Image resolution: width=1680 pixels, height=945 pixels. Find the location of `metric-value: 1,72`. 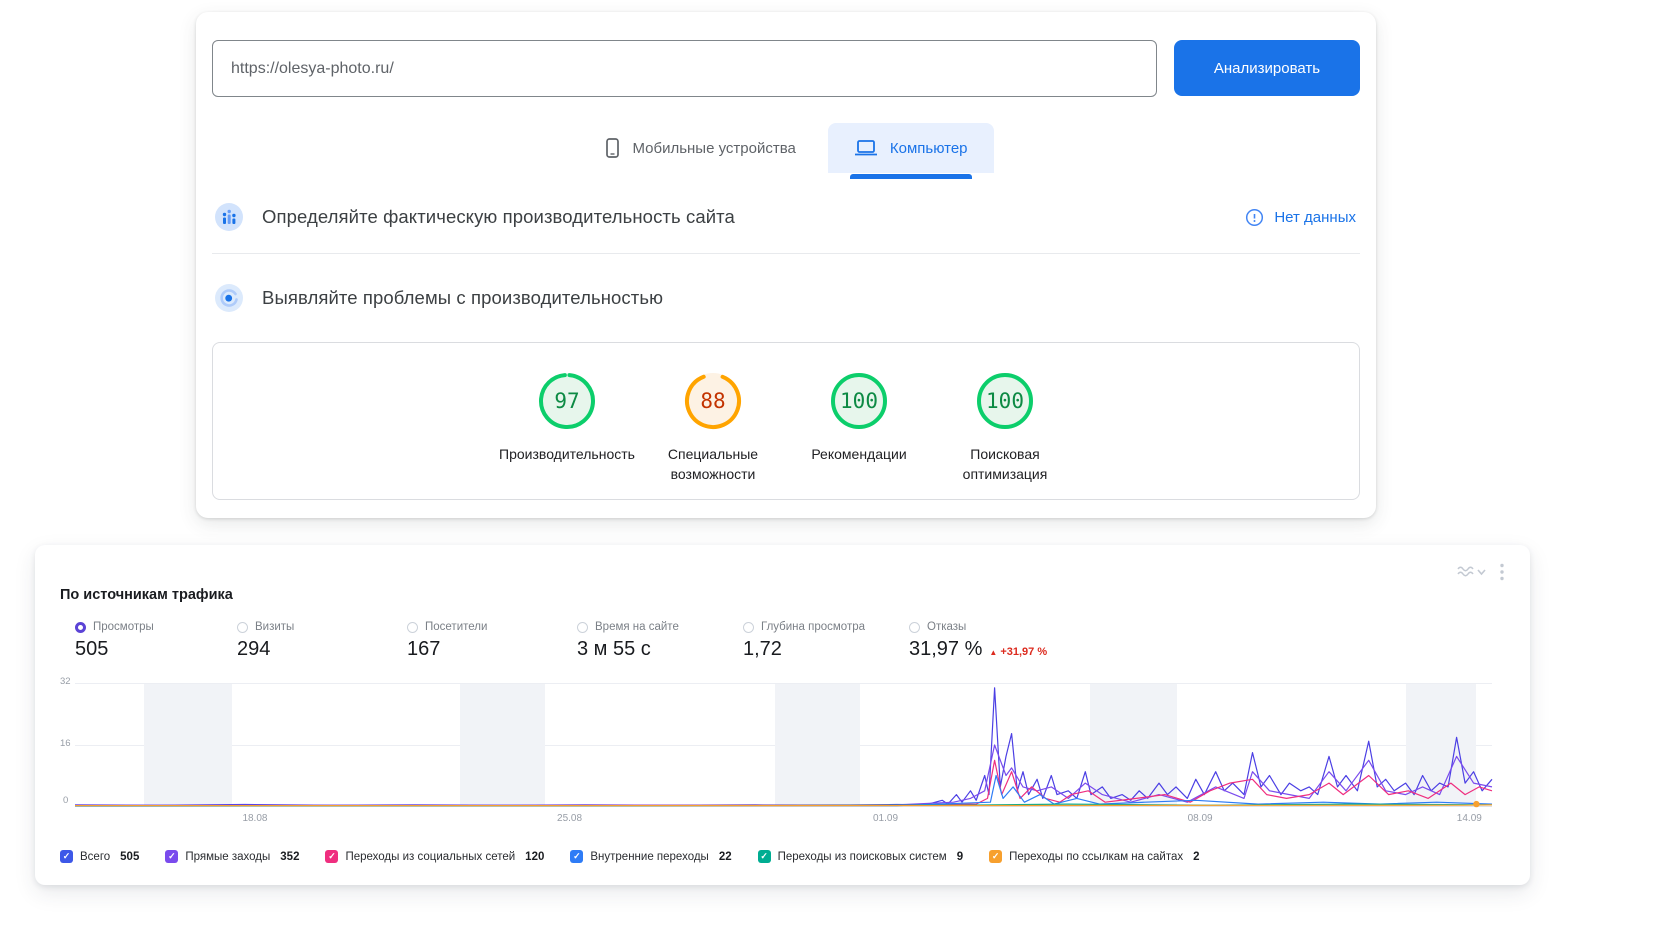

metric-value: 1,72 is located at coordinates (762, 649).